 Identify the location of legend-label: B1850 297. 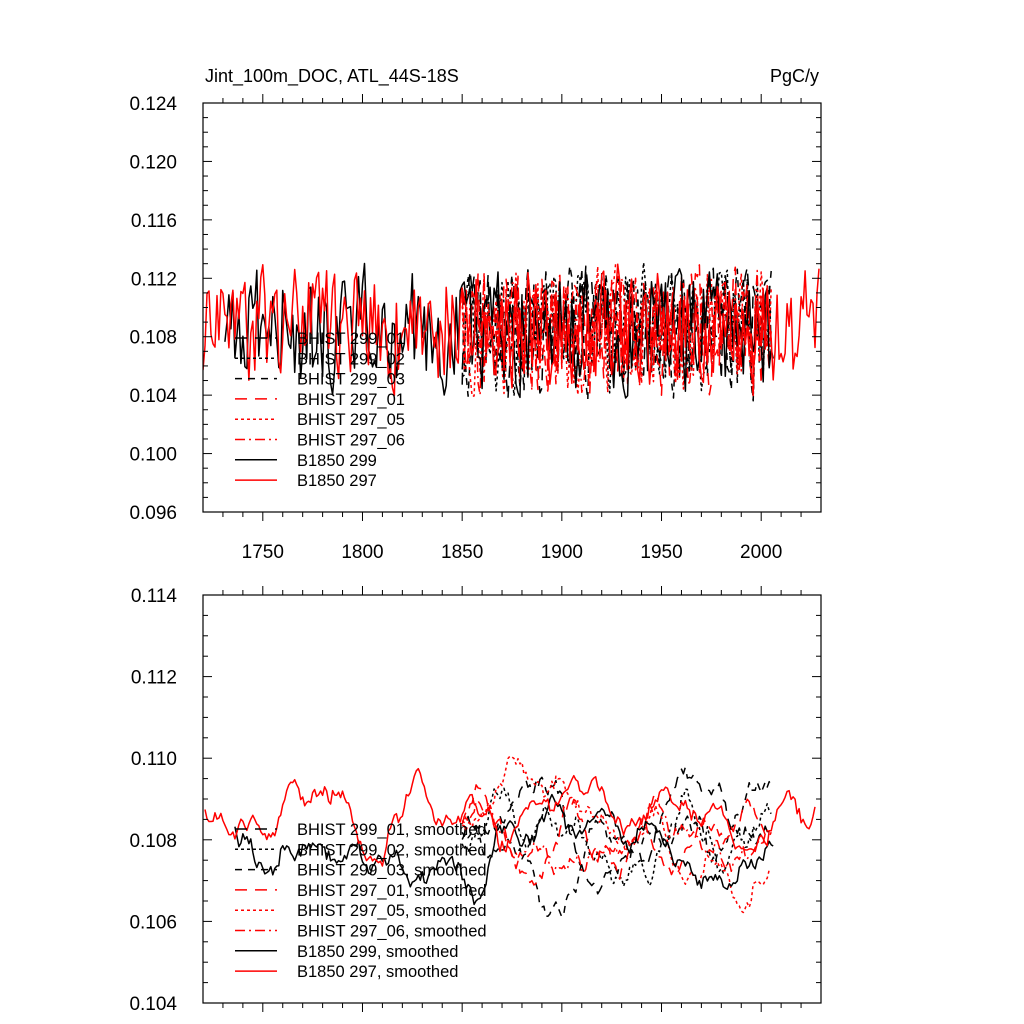
(337, 481).